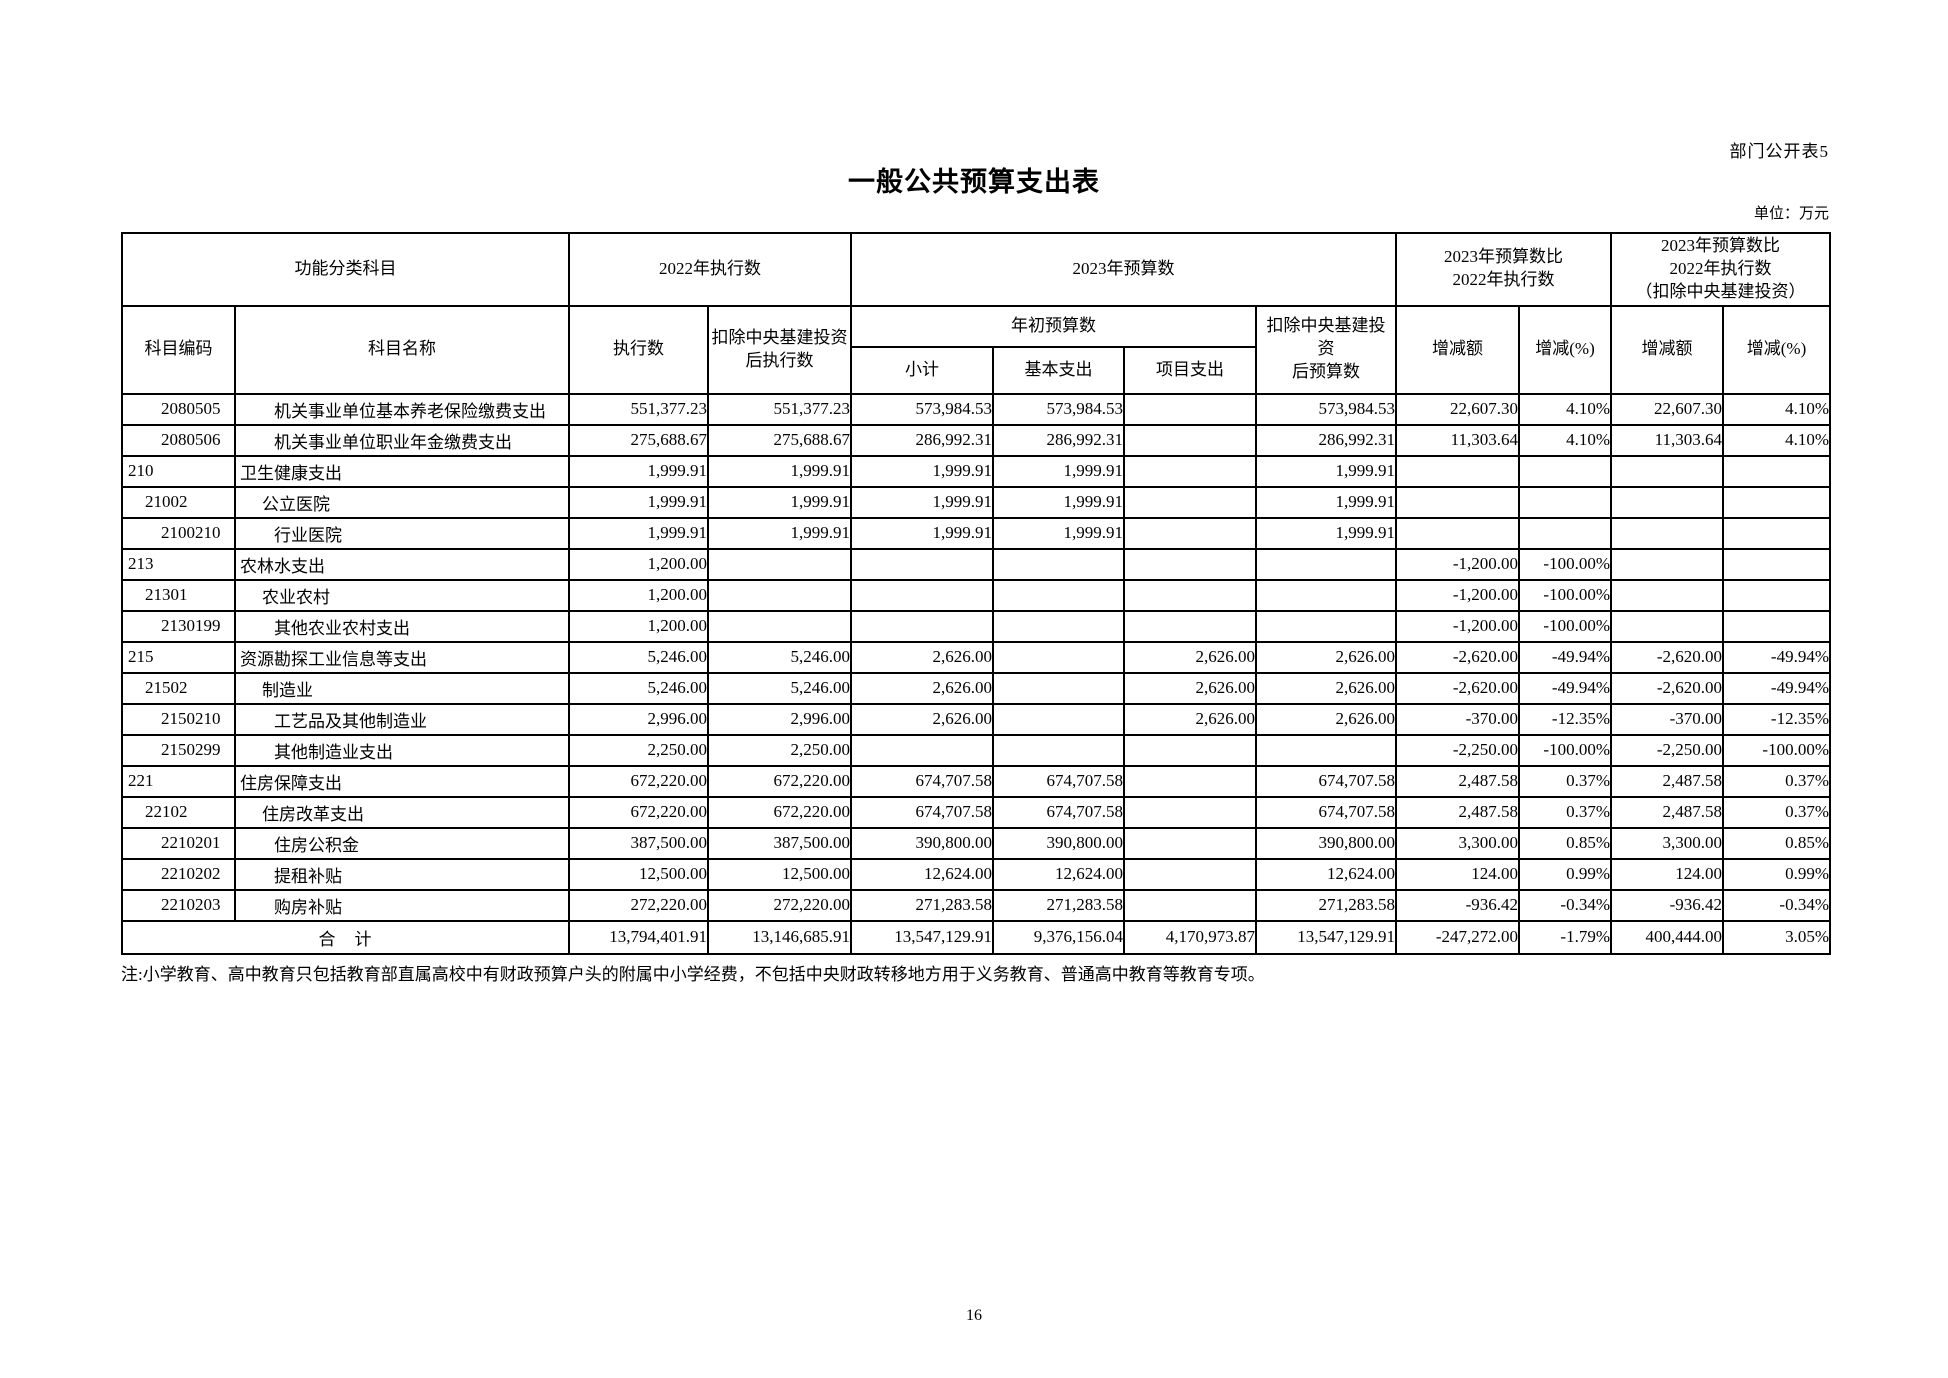 Image resolution: width=1948 pixels, height=1378 pixels. Describe the element at coordinates (638, 937) in the screenshot. I see `value-cell: 13,794,401.91` at that location.